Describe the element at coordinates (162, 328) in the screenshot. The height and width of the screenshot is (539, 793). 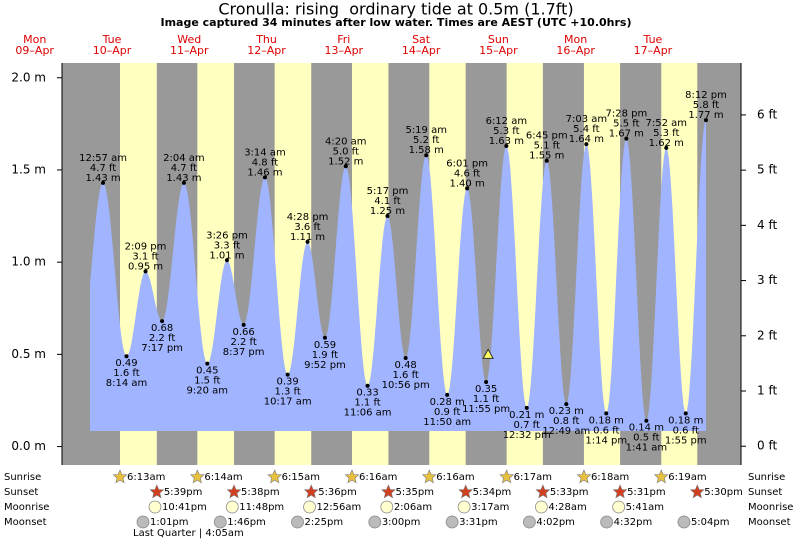
I see `tide-label: 0.68` at that location.